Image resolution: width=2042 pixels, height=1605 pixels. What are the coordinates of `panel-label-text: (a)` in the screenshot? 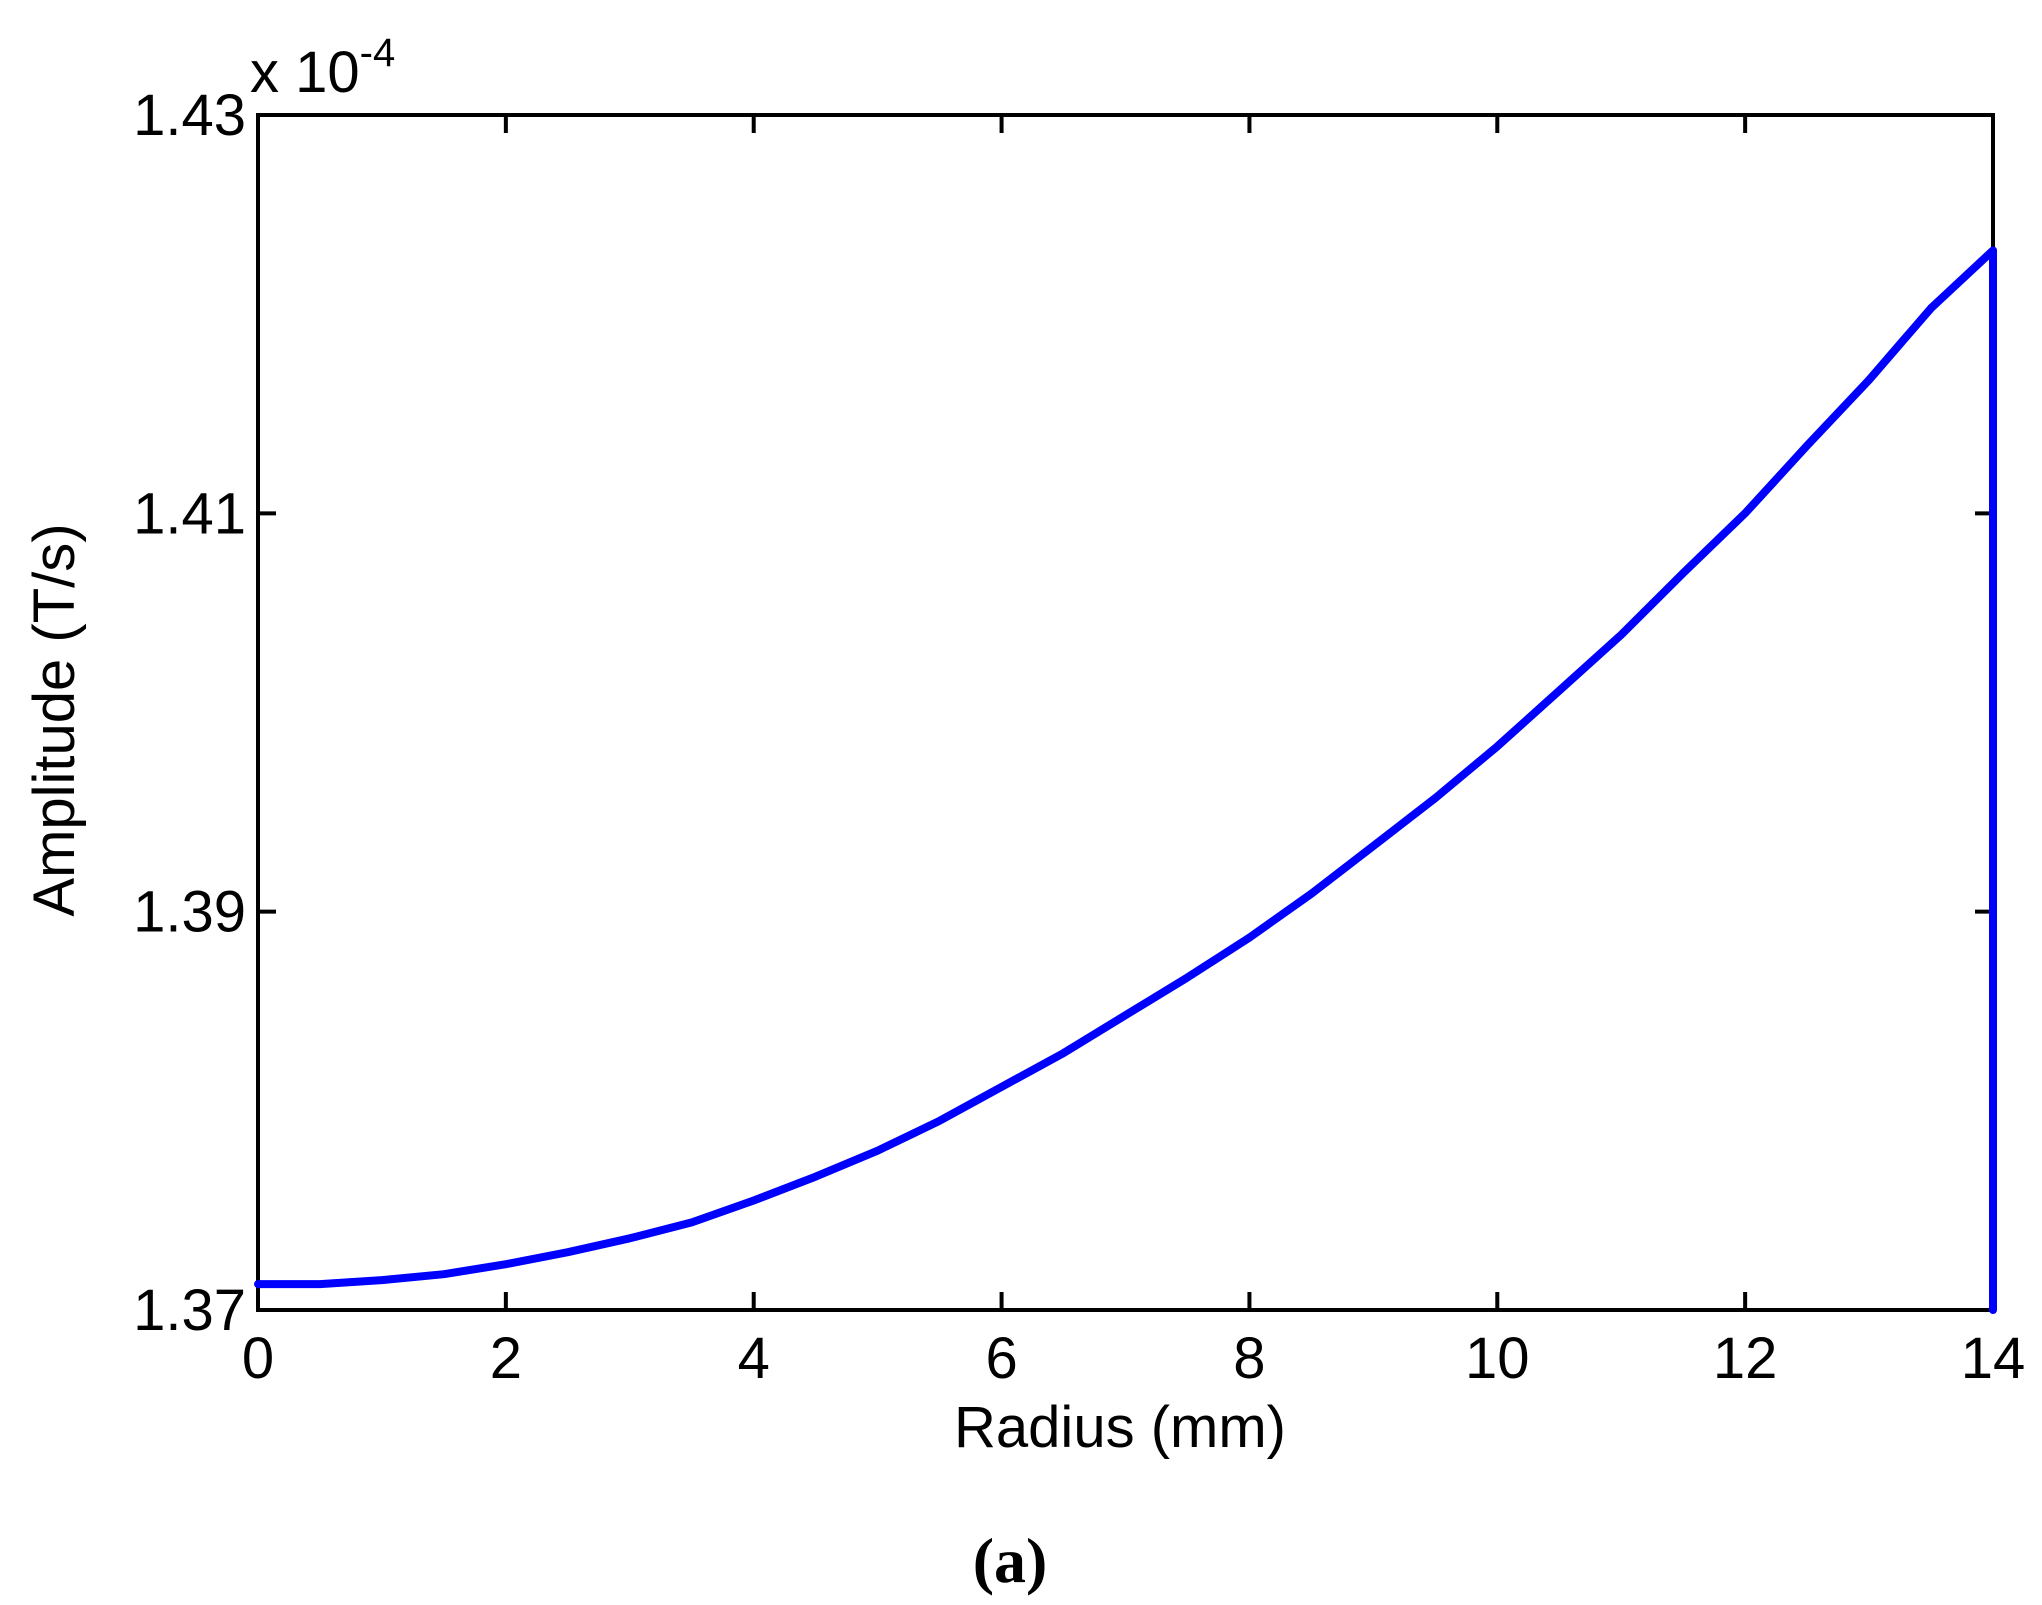 It's located at (1010, 1560).